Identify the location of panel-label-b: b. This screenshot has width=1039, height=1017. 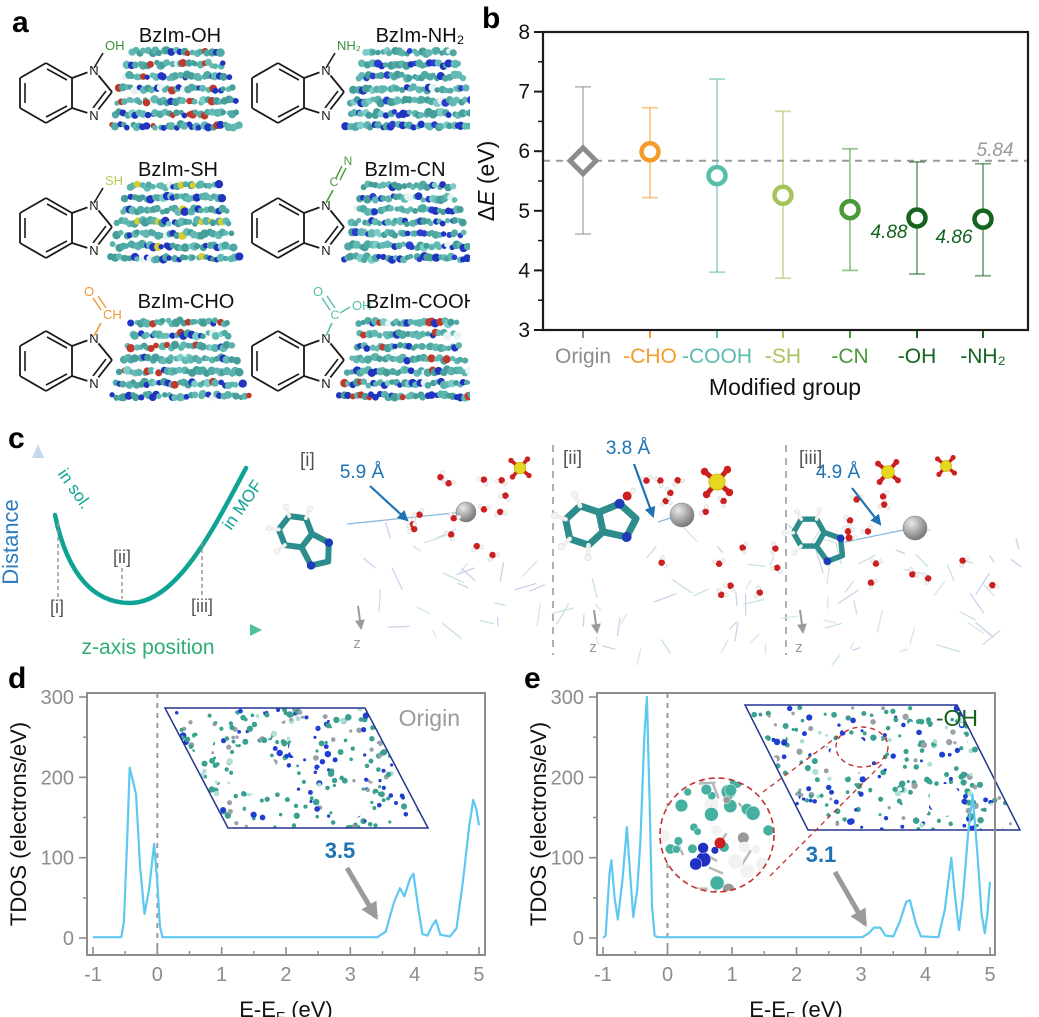
(491, 18).